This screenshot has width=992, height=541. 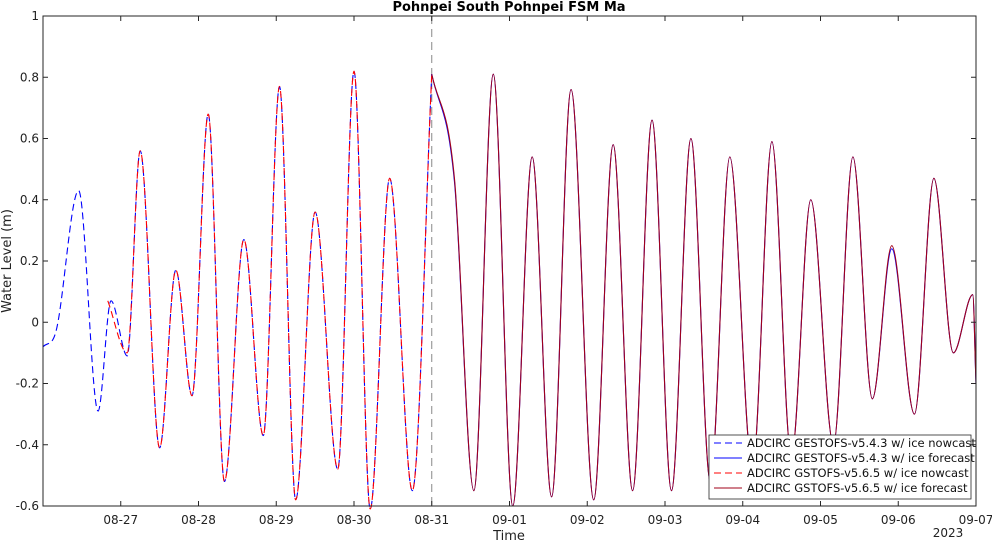 What do you see at coordinates (857, 488) in the screenshot?
I see `legend-label: ADCIRC GSTOFS-v5.6.5 w/ ice forecast` at bounding box center [857, 488].